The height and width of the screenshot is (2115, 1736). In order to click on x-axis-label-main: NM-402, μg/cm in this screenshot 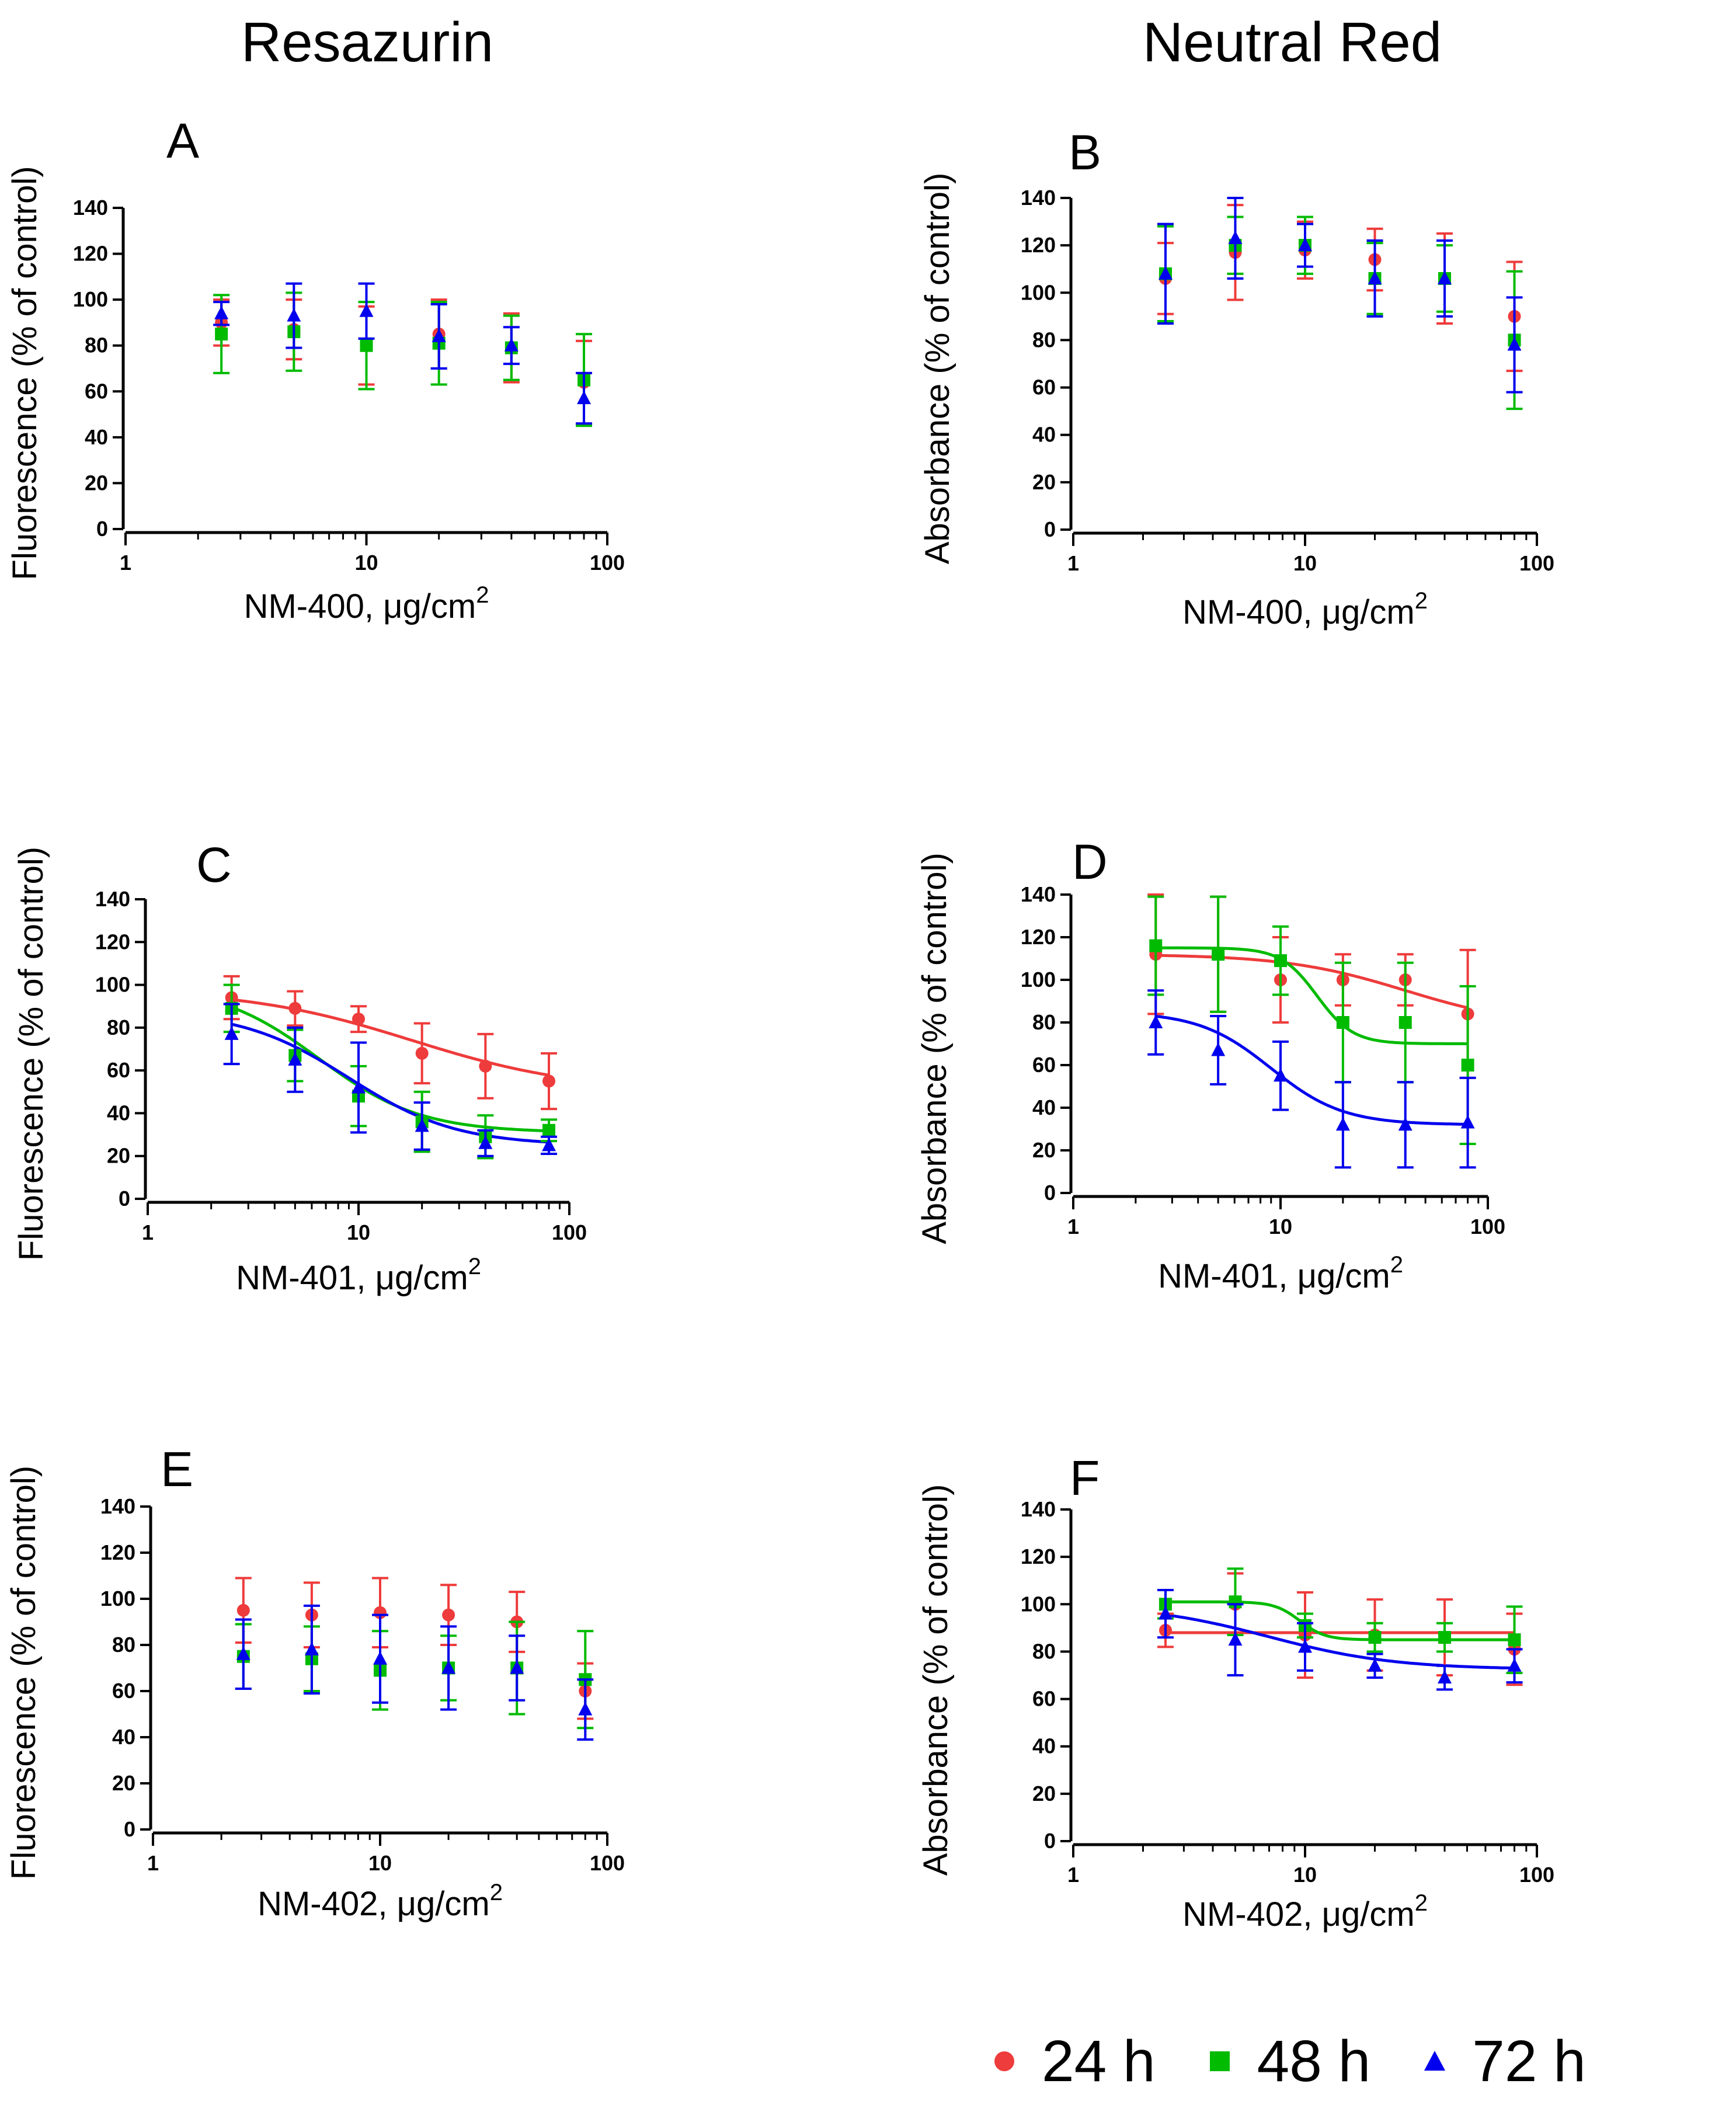, I will do `click(1298, 1914)`.